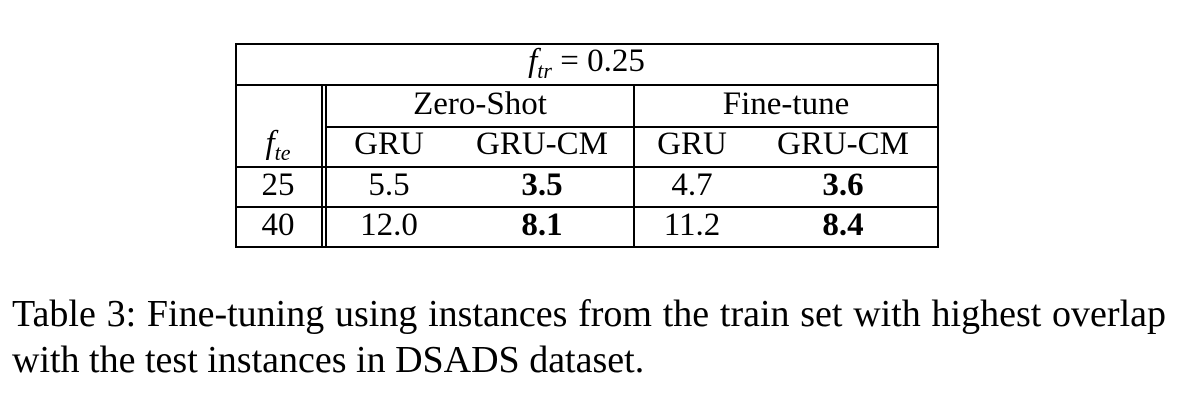 This screenshot has height=400, width=1177. What do you see at coordinates (586, 247) in the screenshot?
I see `table-bottom-rule` at bounding box center [586, 247].